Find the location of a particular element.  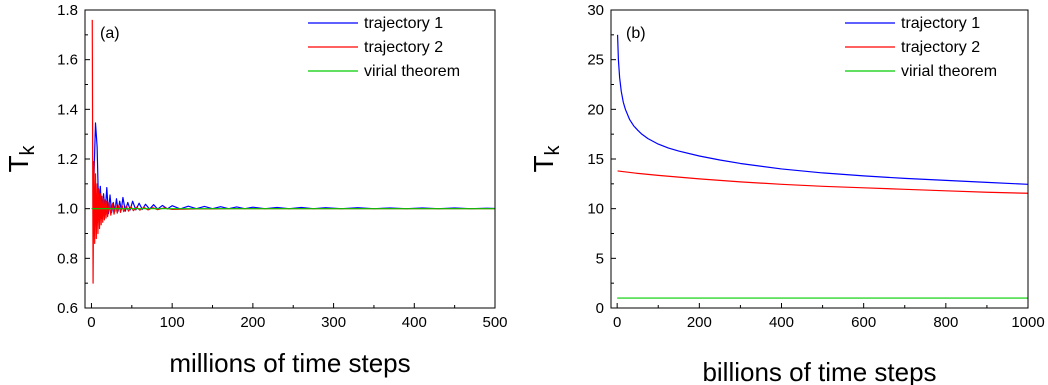

x-tick-label: 1000 is located at coordinates (1027, 322).